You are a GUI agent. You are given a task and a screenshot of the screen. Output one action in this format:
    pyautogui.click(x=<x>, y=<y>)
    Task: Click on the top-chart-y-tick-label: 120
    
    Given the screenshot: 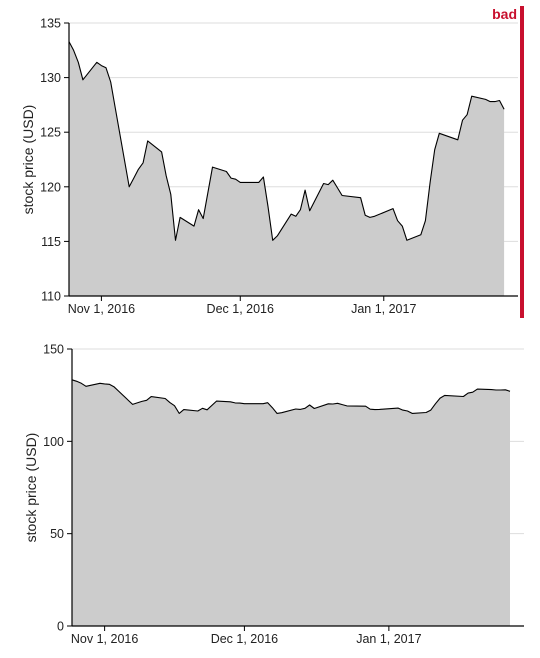 What is the action you would take?
    pyautogui.click(x=50, y=187)
    